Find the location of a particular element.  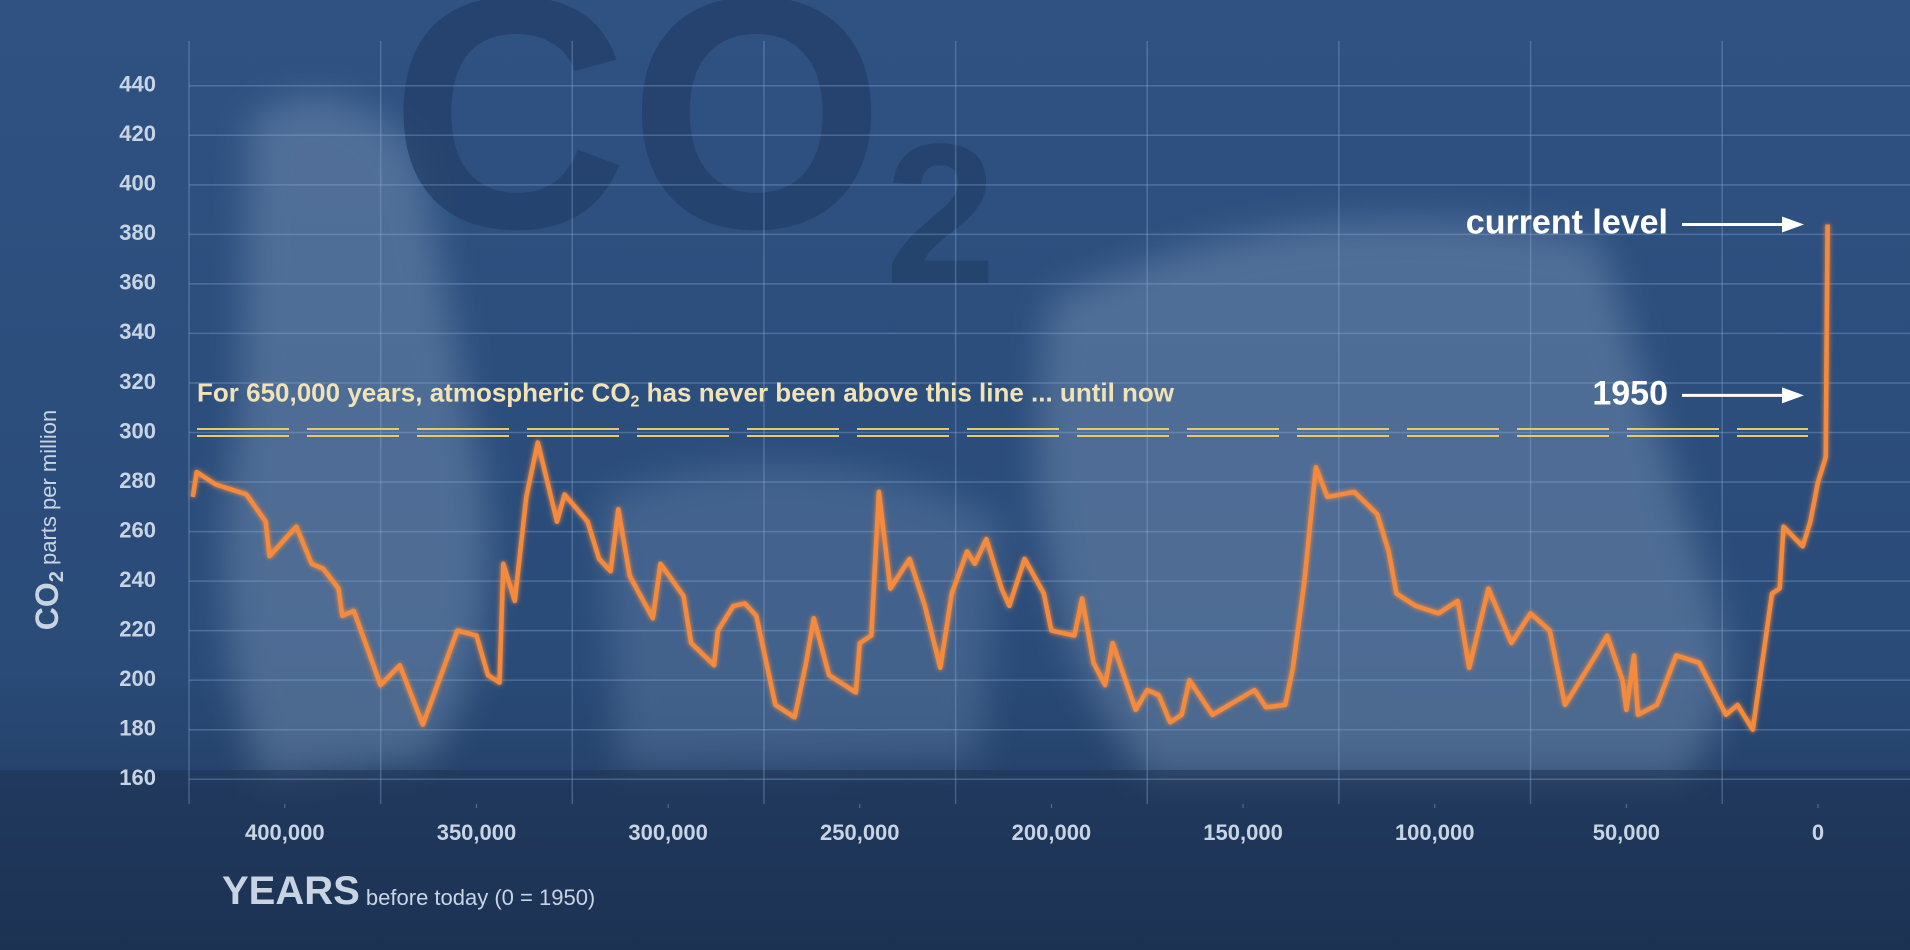

y-tick-label: 240 is located at coordinates (137, 579).